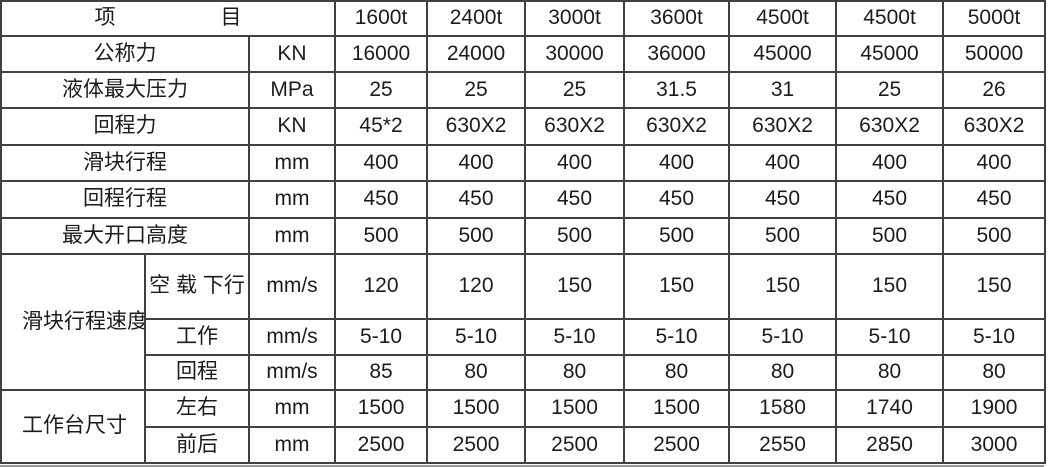  Describe the element at coordinates (476, 54) in the screenshot. I see `table-cell: 24000` at that location.